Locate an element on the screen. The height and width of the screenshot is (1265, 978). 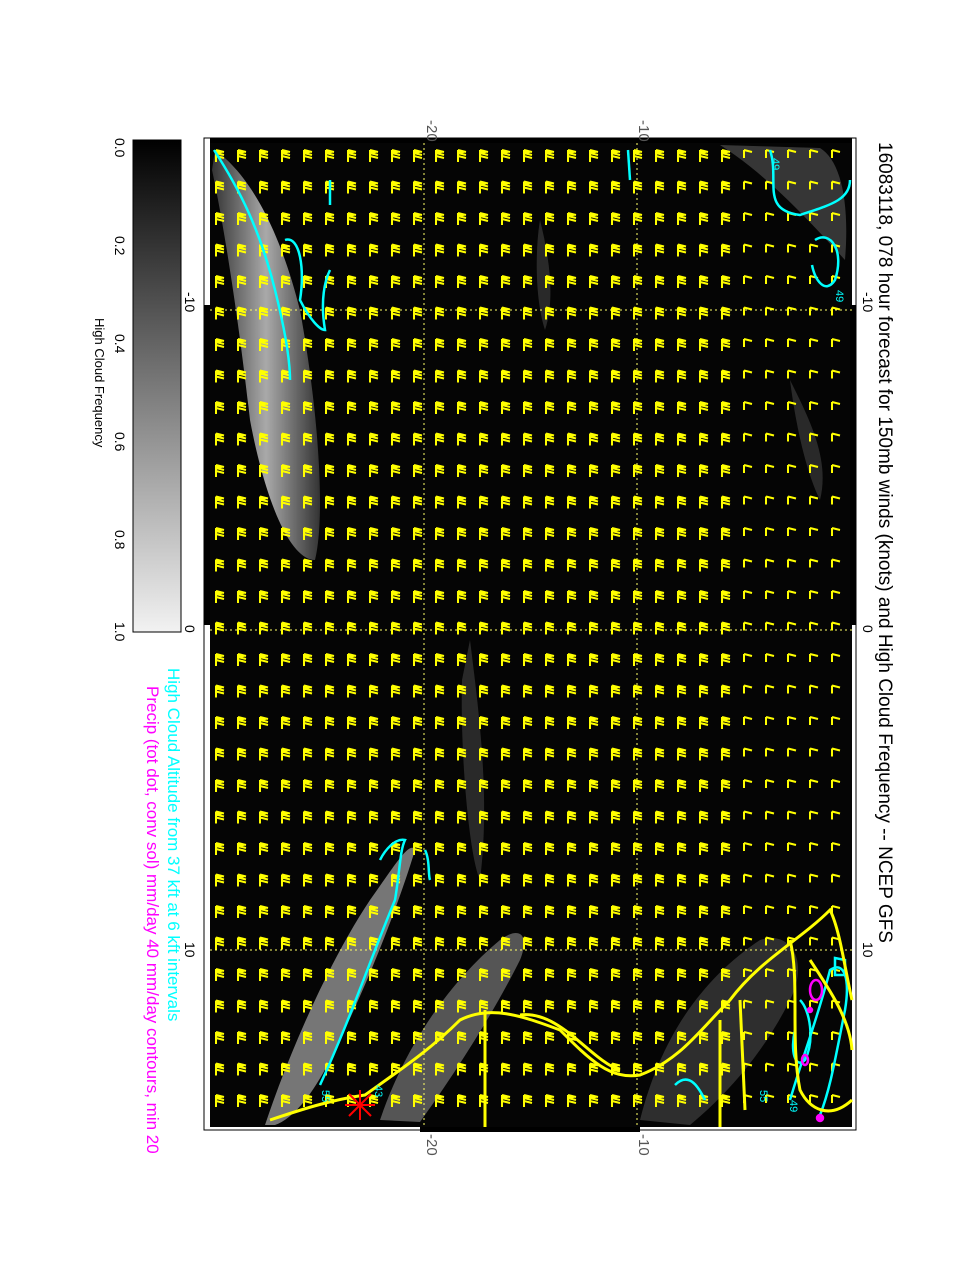
colorbar-label: High Cloud Frequency is located at coordinates (99, 383).